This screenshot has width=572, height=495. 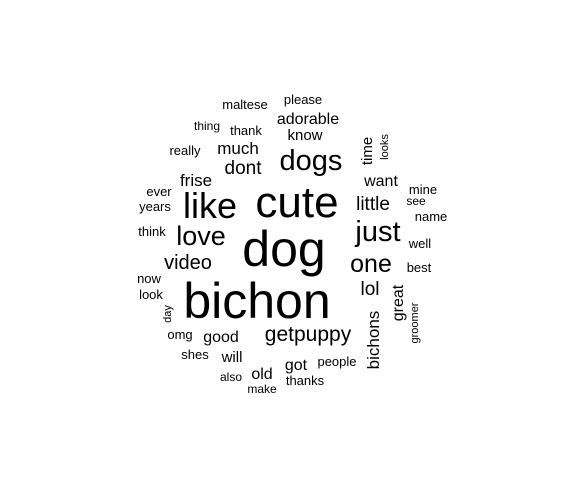 I want to click on word-thanks: thanks, so click(x=305, y=380).